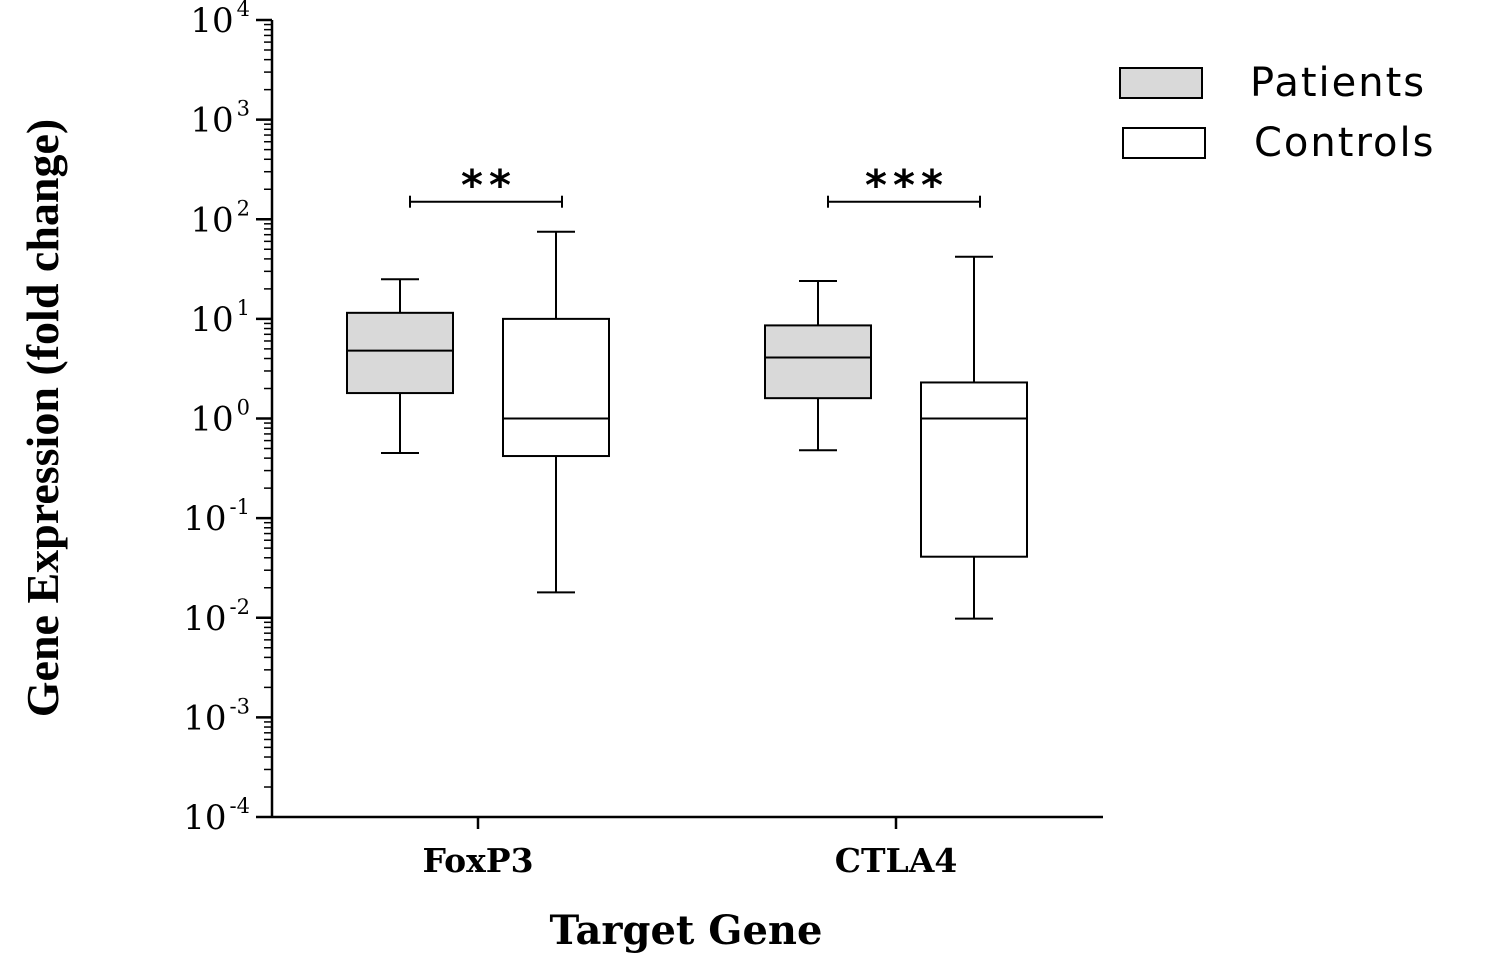 The width and height of the screenshot is (1500, 963). I want to click on significance-foxp3: **, so click(486, 185).